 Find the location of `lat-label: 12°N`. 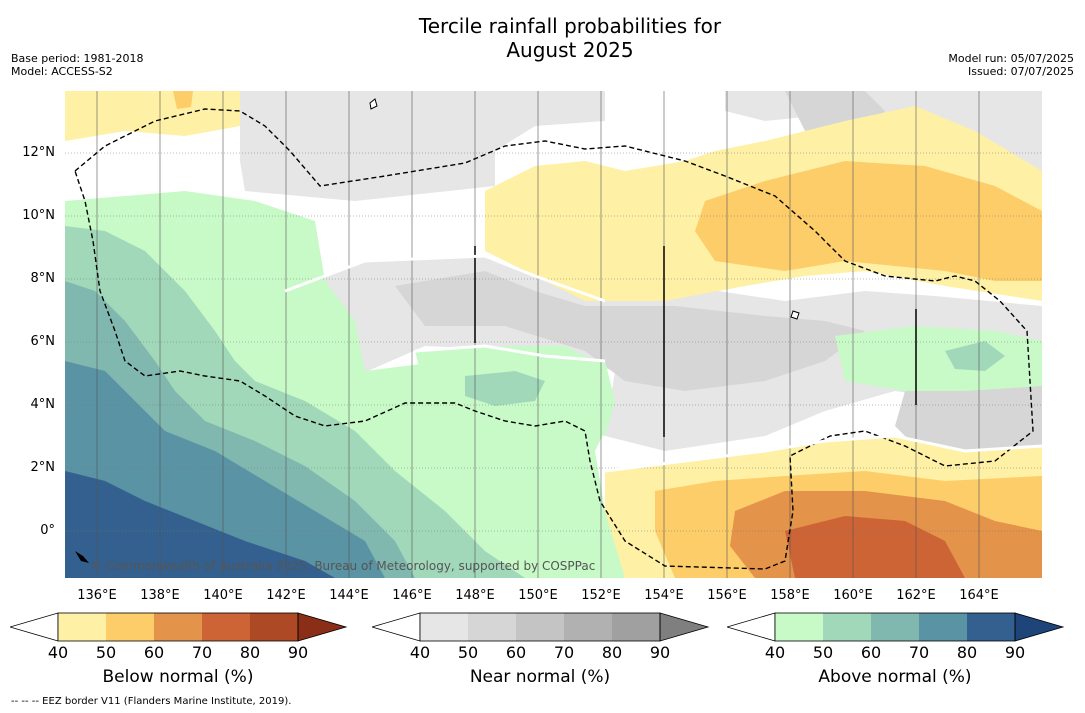

lat-label: 12°N is located at coordinates (38, 152).